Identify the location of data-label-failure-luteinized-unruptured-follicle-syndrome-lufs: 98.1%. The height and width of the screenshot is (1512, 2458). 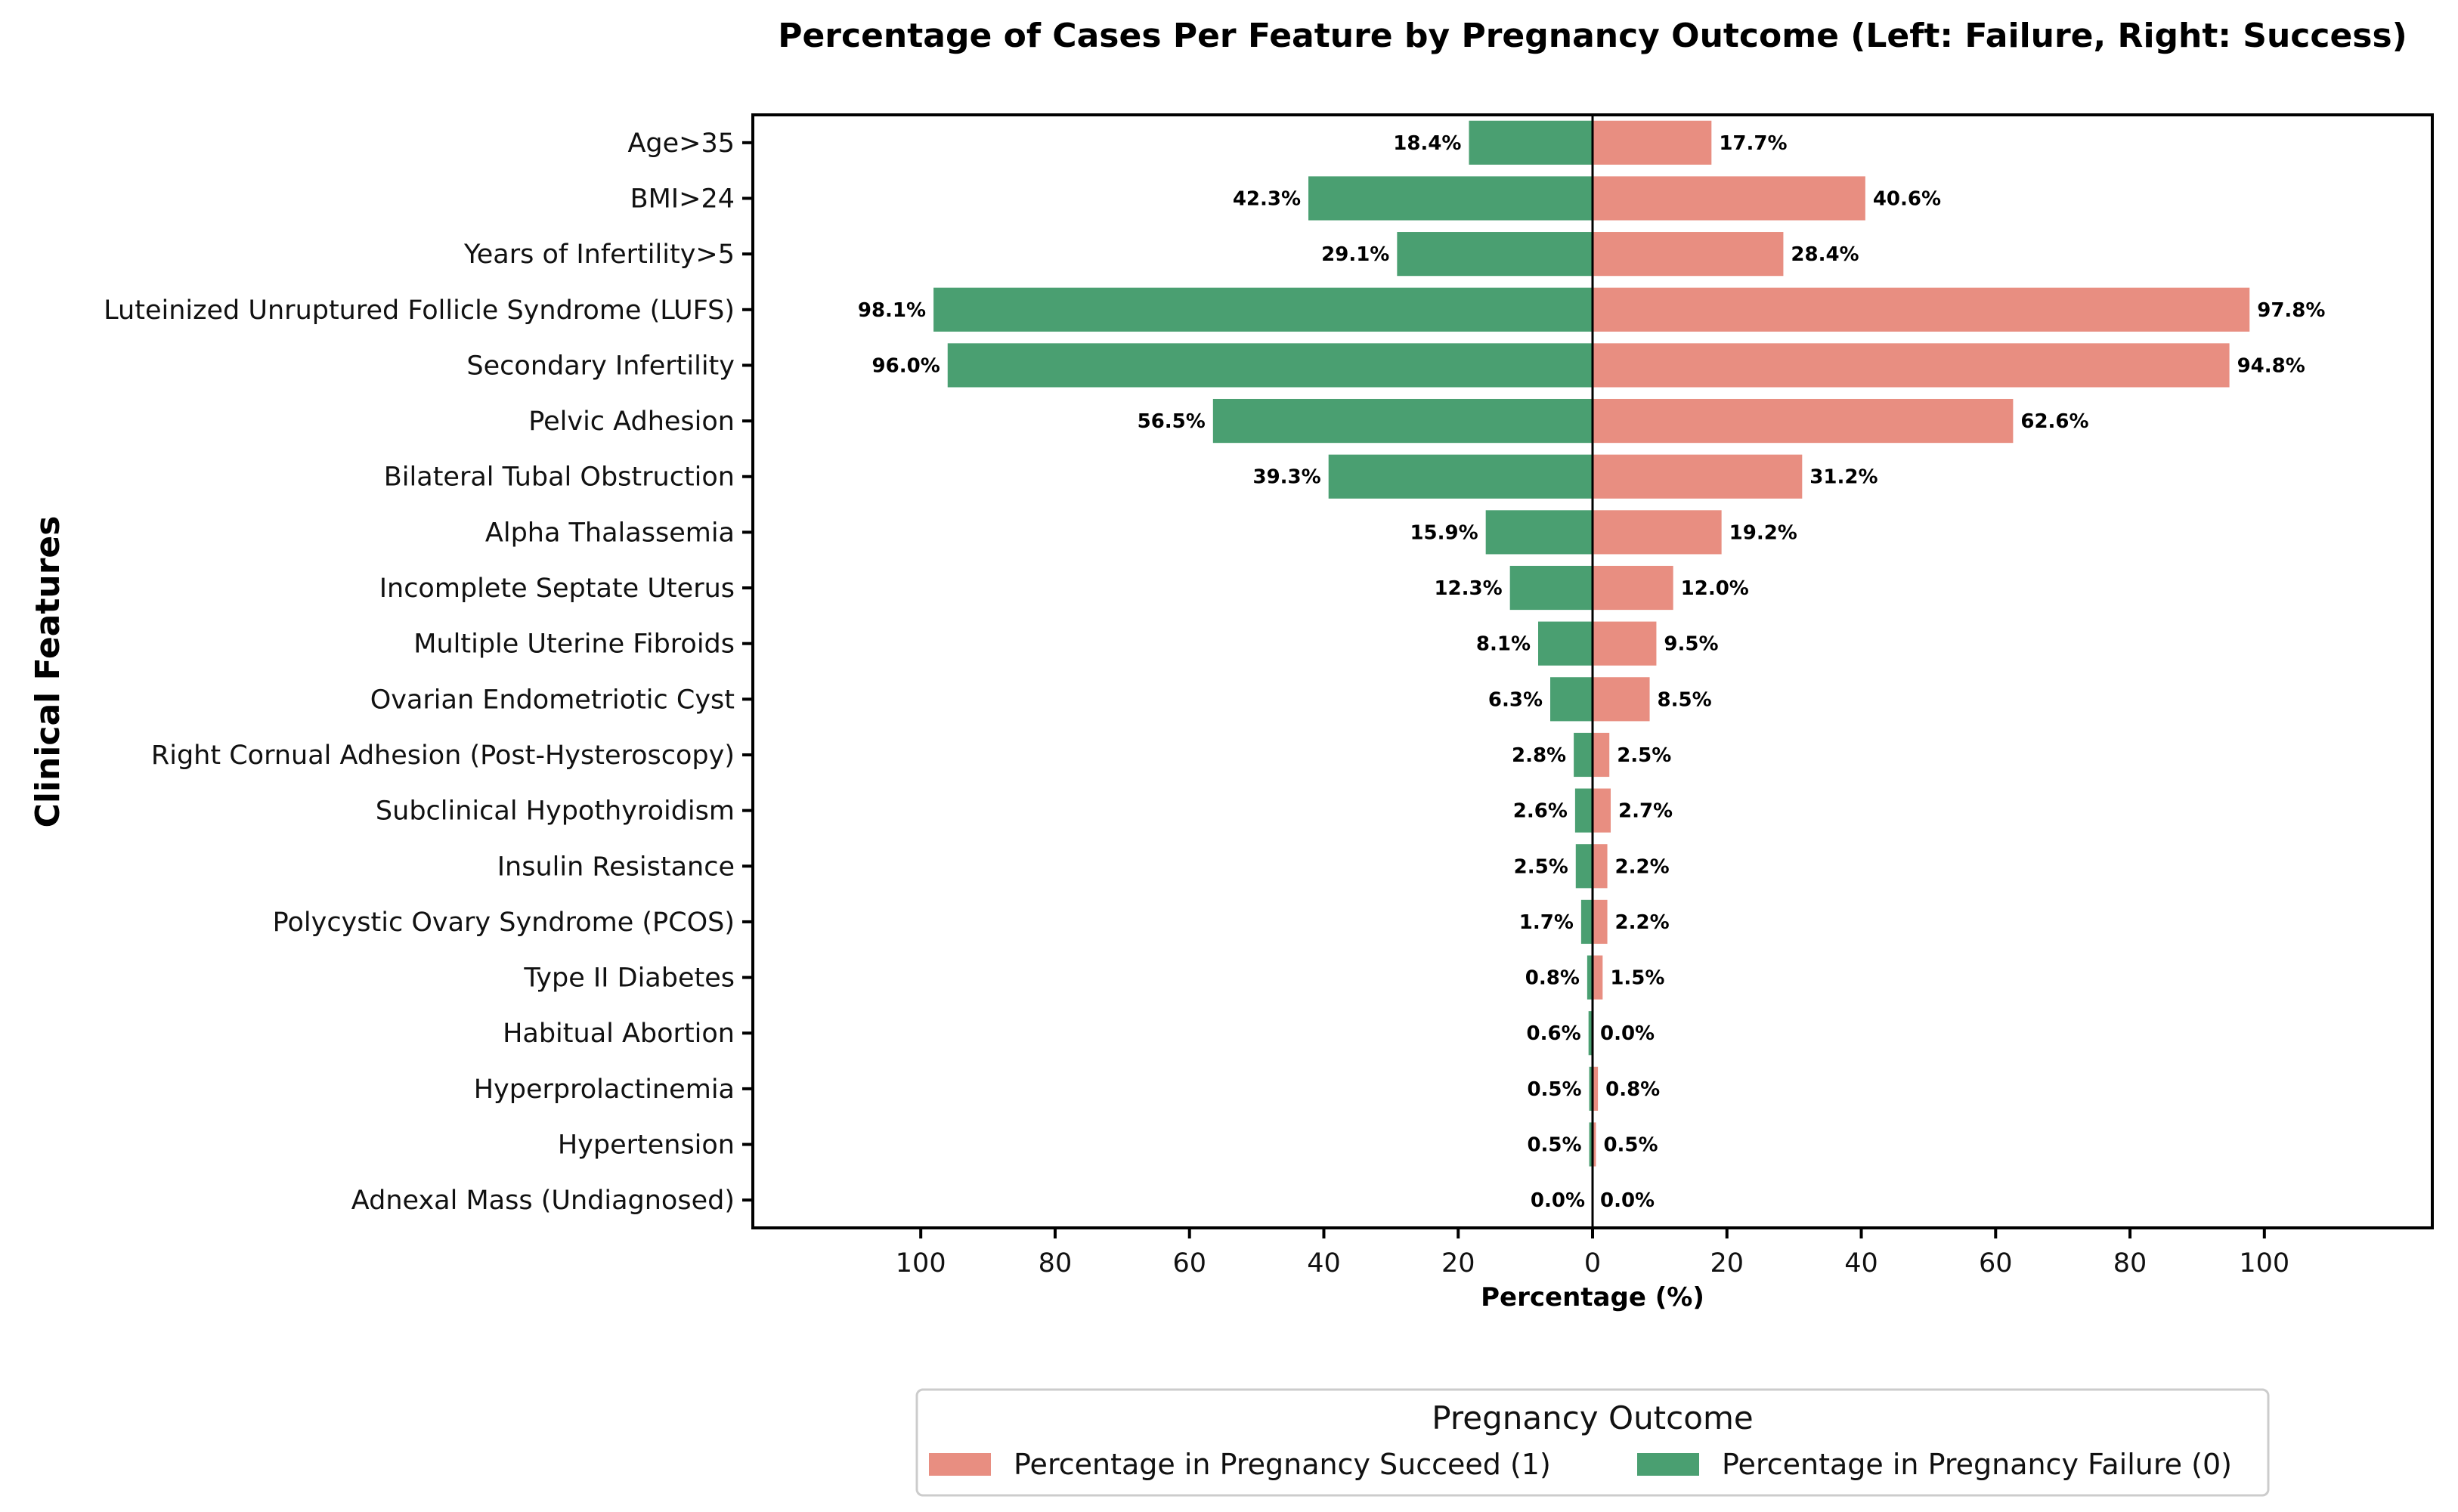
(892, 310).